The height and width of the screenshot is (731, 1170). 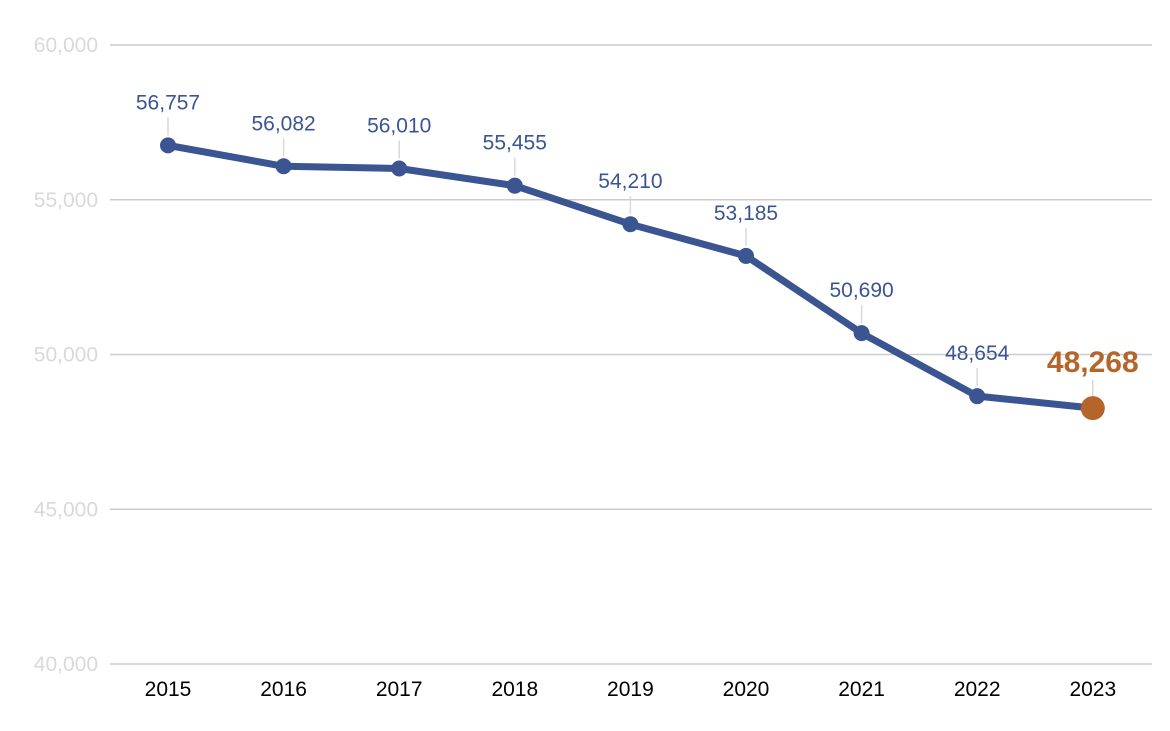 I want to click on x-tick-label: 2016, so click(x=283, y=689).